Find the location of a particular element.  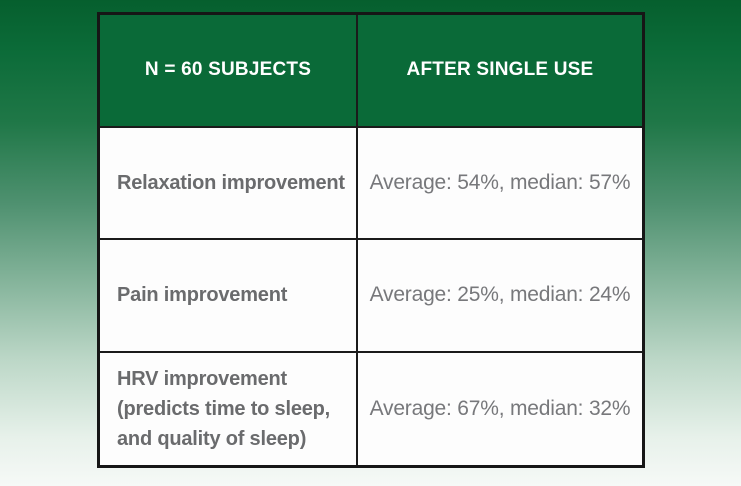

table-row-value-relaxation: Average: 54%, median: 57% is located at coordinates (500, 183).